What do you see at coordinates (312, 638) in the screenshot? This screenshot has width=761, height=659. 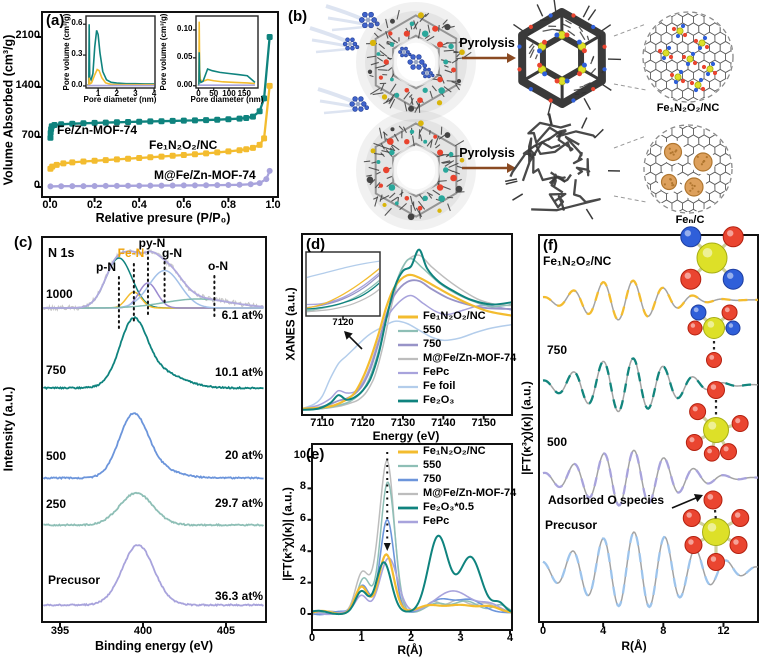 I see `e-xtick: 0` at bounding box center [312, 638].